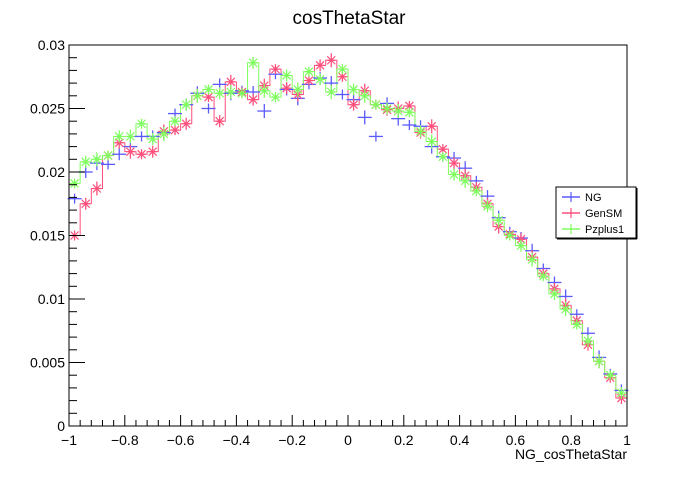 The image size is (698, 480). What do you see at coordinates (125, 440) in the screenshot?
I see `x-tick-label: −0.8` at bounding box center [125, 440].